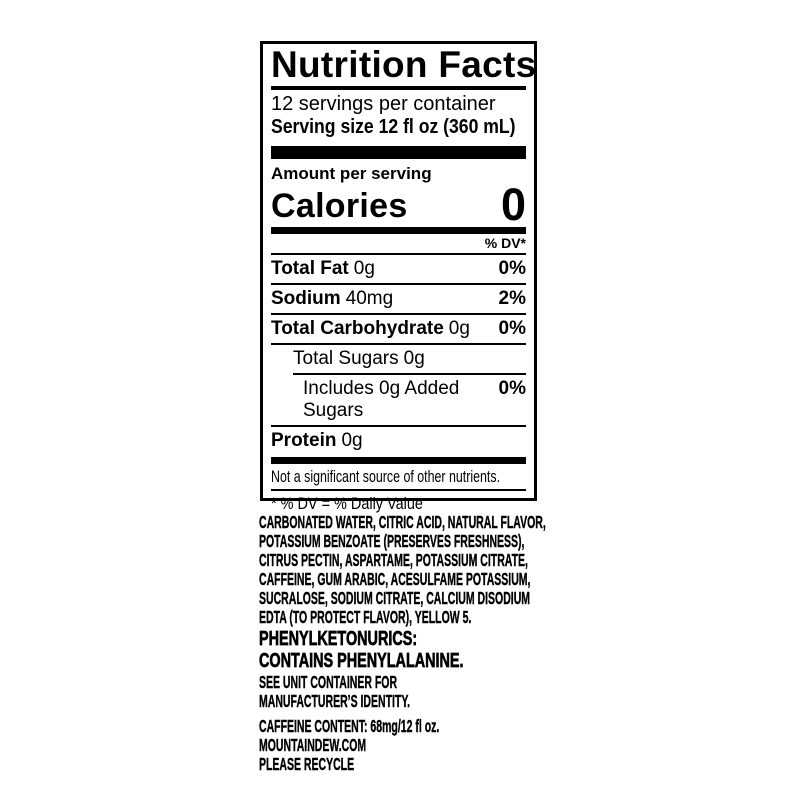 This screenshot has width=800, height=800. What do you see at coordinates (513, 204) in the screenshot?
I see `calories-value: 0` at bounding box center [513, 204].